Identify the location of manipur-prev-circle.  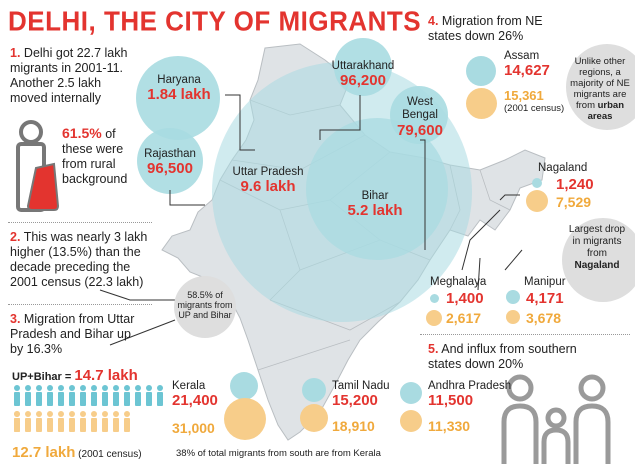
(513, 317).